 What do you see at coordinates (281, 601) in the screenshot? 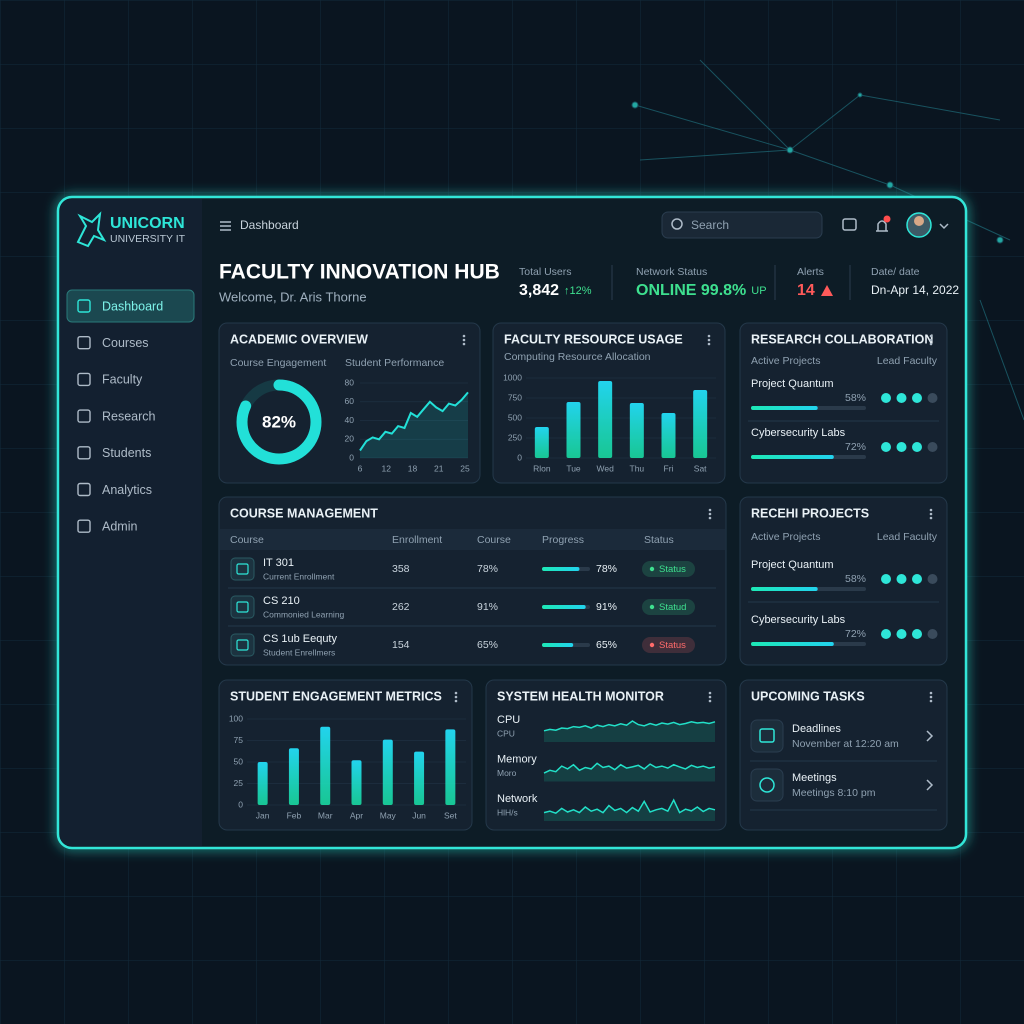
I see `course-code: CS 210` at bounding box center [281, 601].